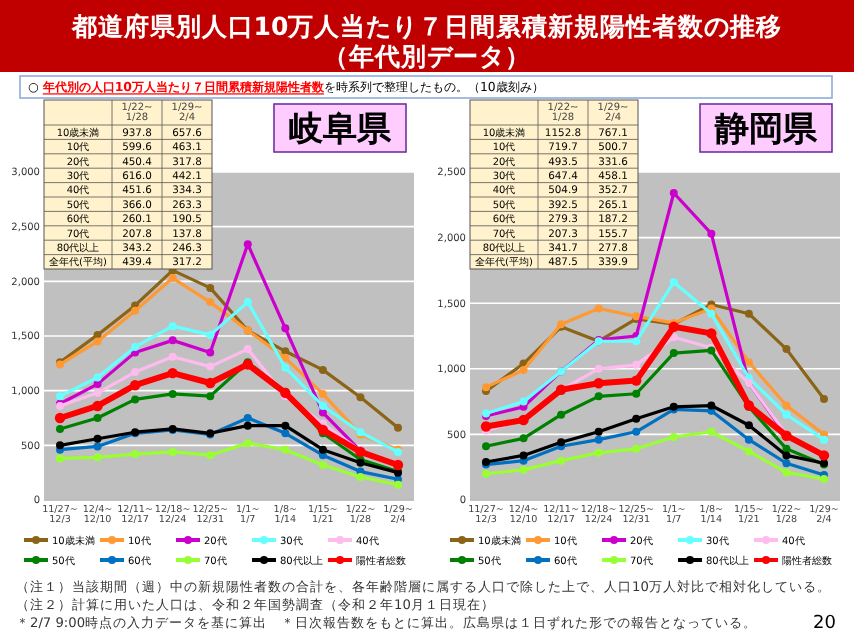 The width and height of the screenshot is (854, 640). Describe the element at coordinates (341, 130) in the screenshot. I see `chart-title: 岐阜県` at that location.